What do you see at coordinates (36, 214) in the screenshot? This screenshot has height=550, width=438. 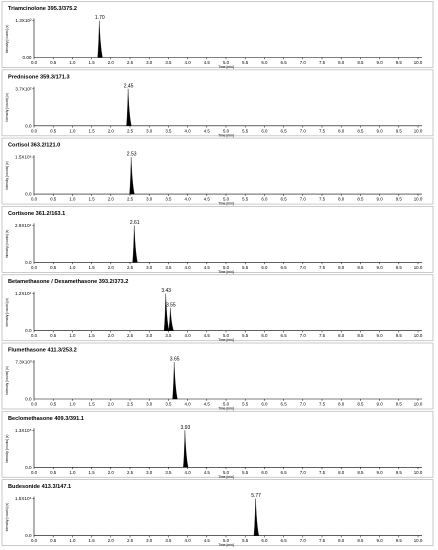 I see `panel-title: Cortisone 361.2/163.1` at bounding box center [36, 214].